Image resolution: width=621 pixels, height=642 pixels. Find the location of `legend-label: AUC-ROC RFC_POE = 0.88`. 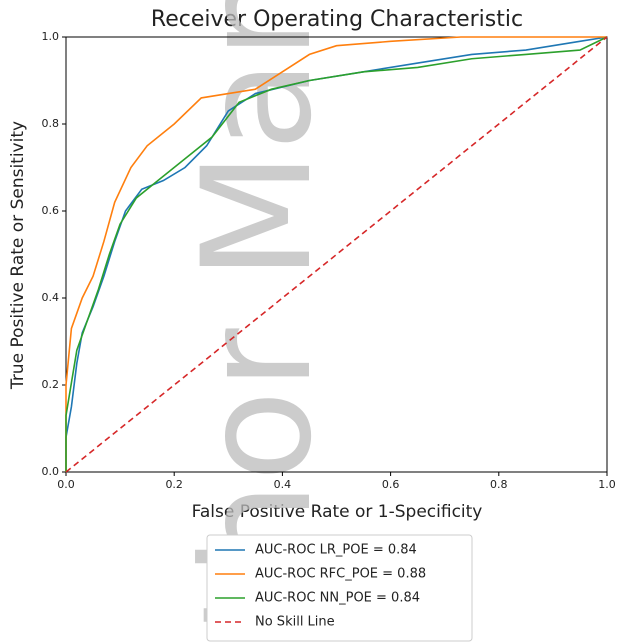

legend-label: AUC-ROC RFC_POE = 0.88 is located at coordinates (340, 574).